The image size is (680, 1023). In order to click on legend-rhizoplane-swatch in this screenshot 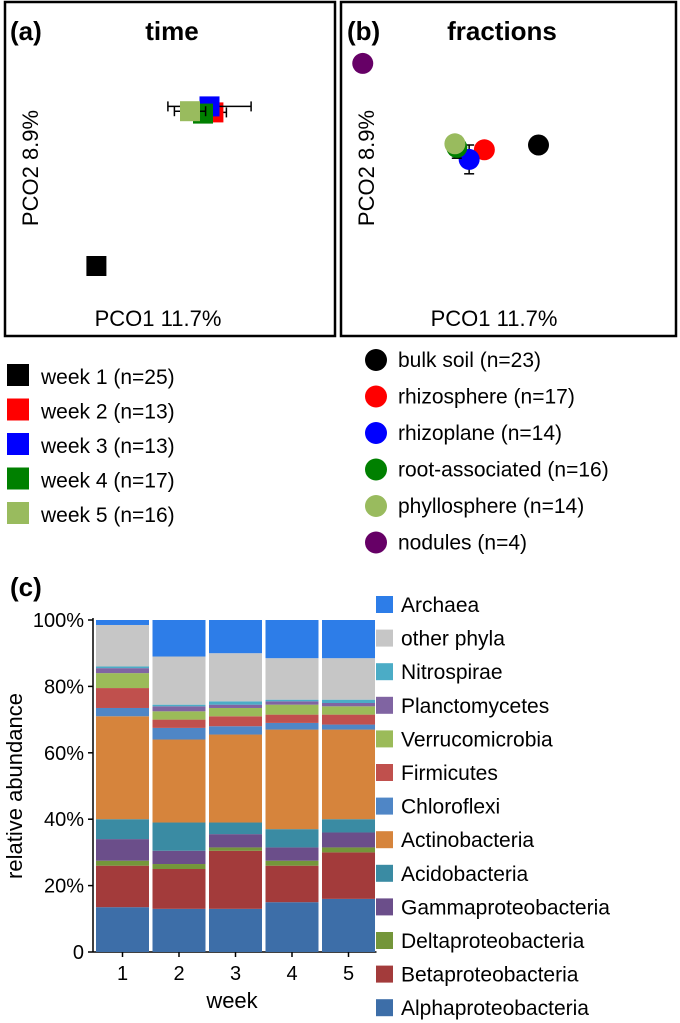, I will do `click(376, 433)`.